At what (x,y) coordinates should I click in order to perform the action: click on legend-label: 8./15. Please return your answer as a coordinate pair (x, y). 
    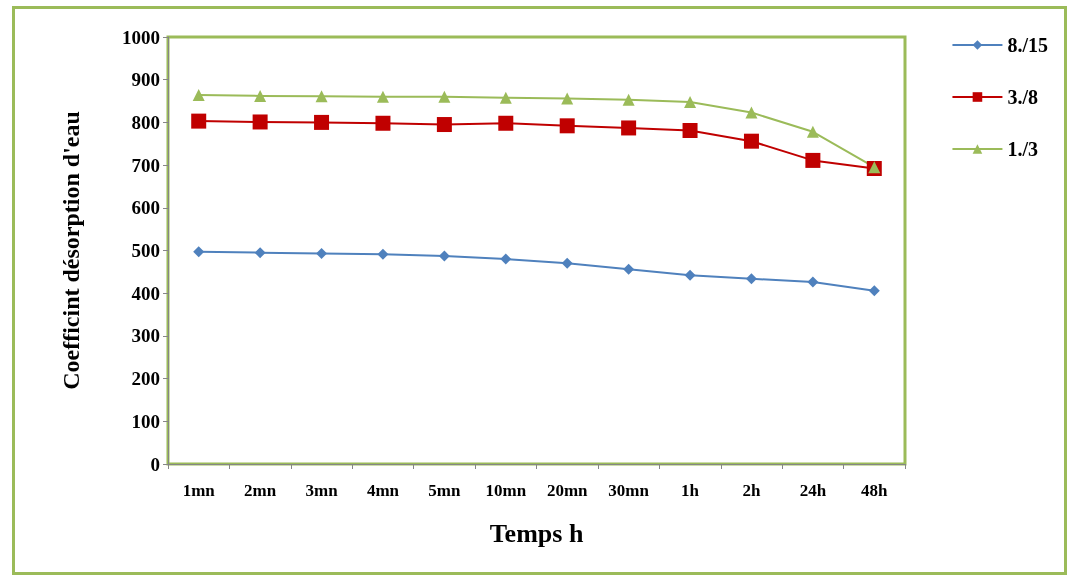
    Looking at the image, I should click on (1028, 45).